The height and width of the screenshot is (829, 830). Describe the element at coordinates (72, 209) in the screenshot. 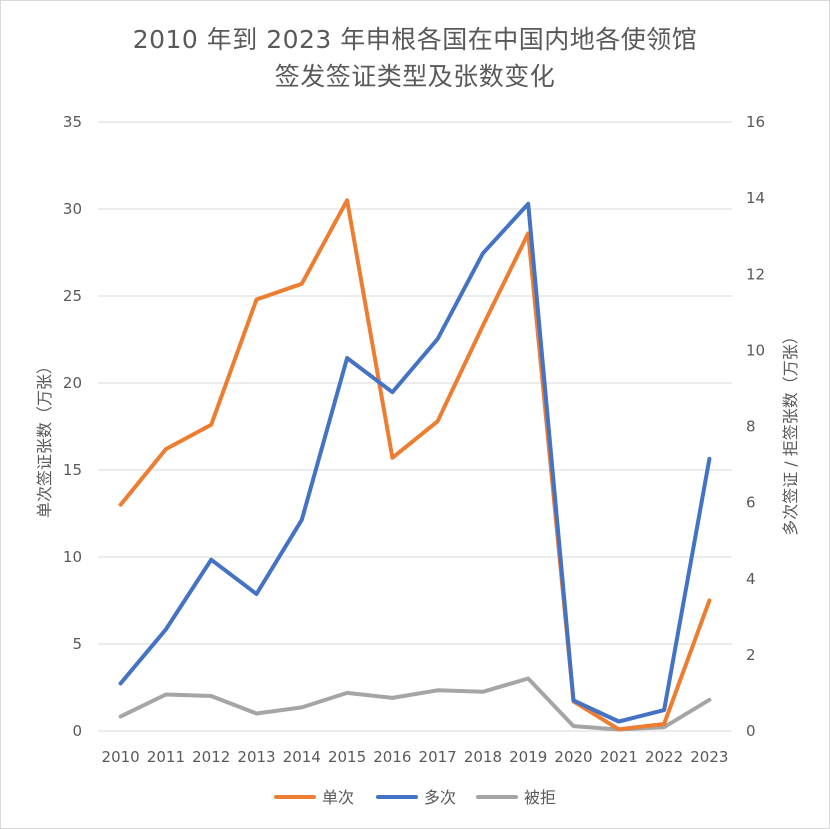

I see `y-left-tick-label: 30` at that location.